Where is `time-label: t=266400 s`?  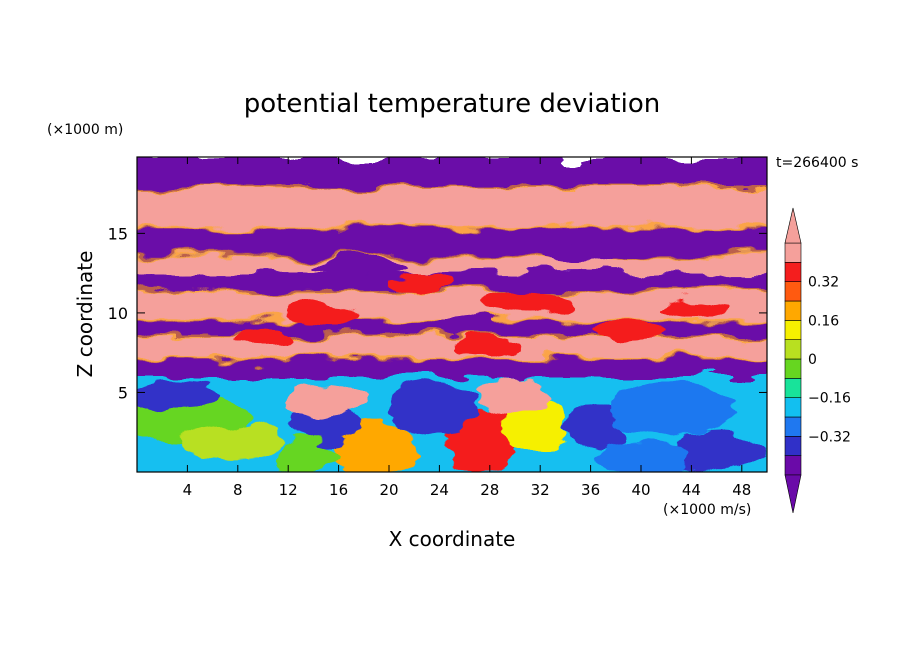
time-label: t=266400 s is located at coordinates (817, 163).